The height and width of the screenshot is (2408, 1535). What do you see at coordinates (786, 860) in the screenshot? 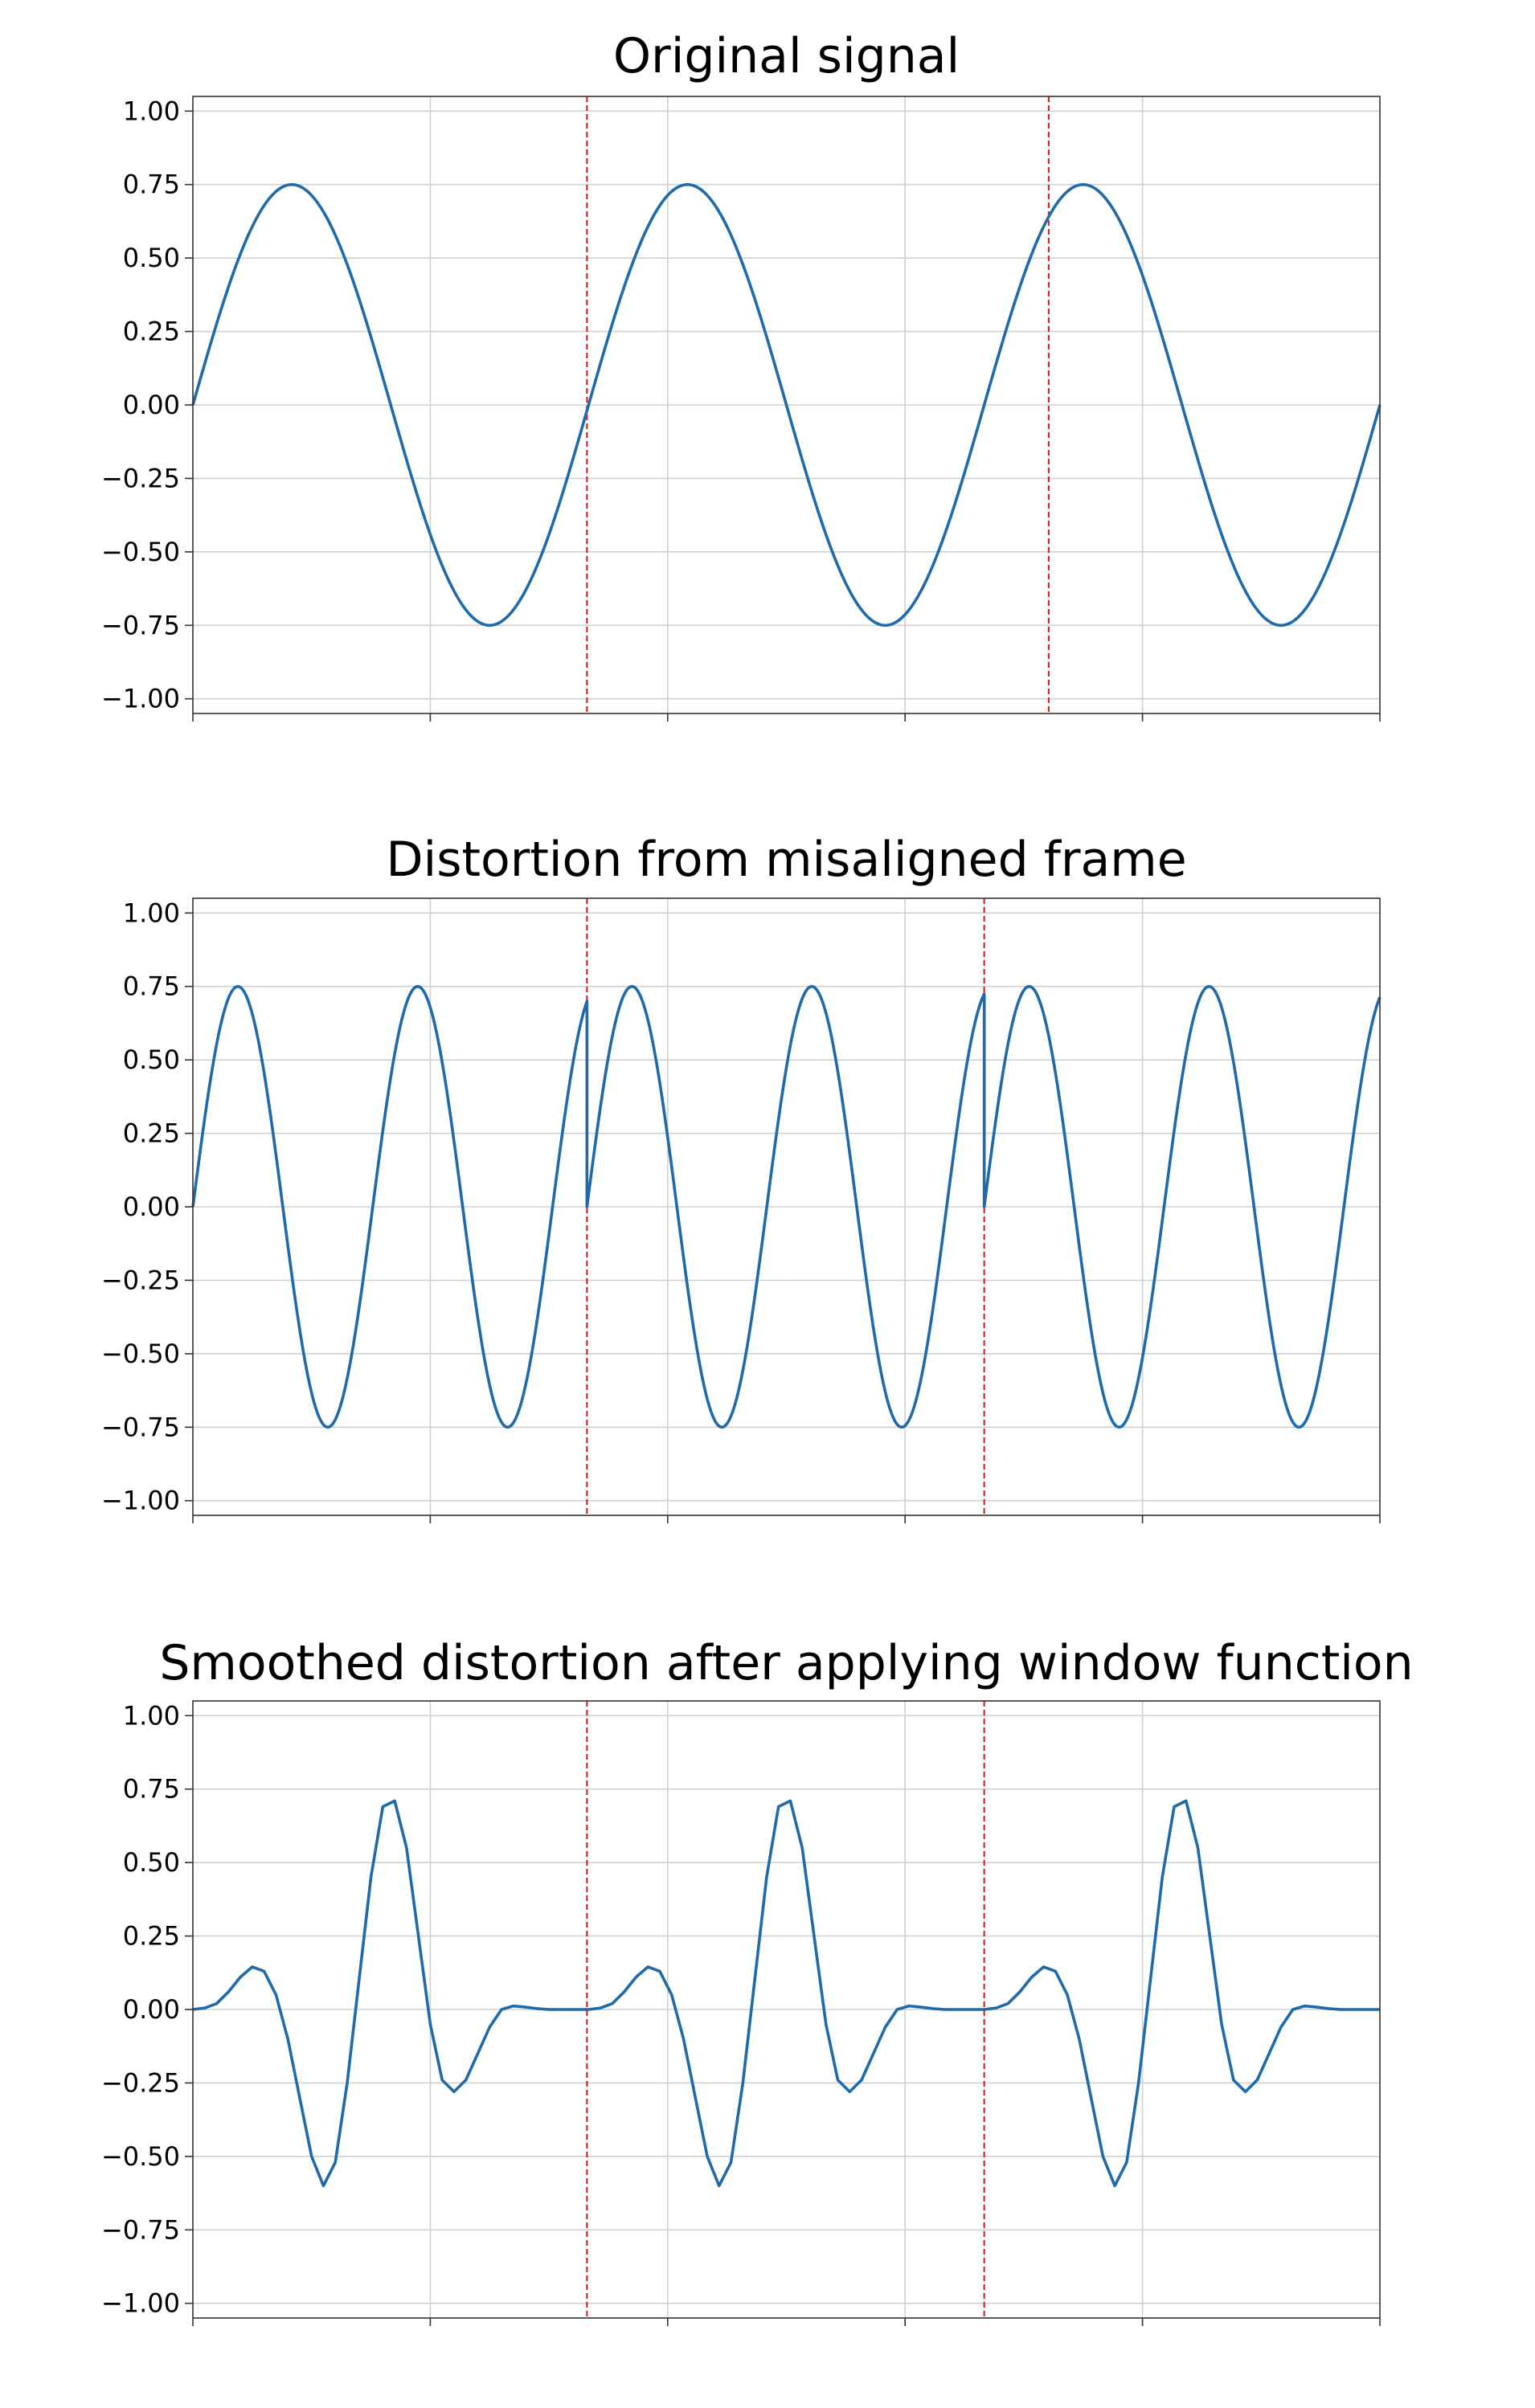
I see `chart-title: Distortion from misaligned frame` at bounding box center [786, 860].